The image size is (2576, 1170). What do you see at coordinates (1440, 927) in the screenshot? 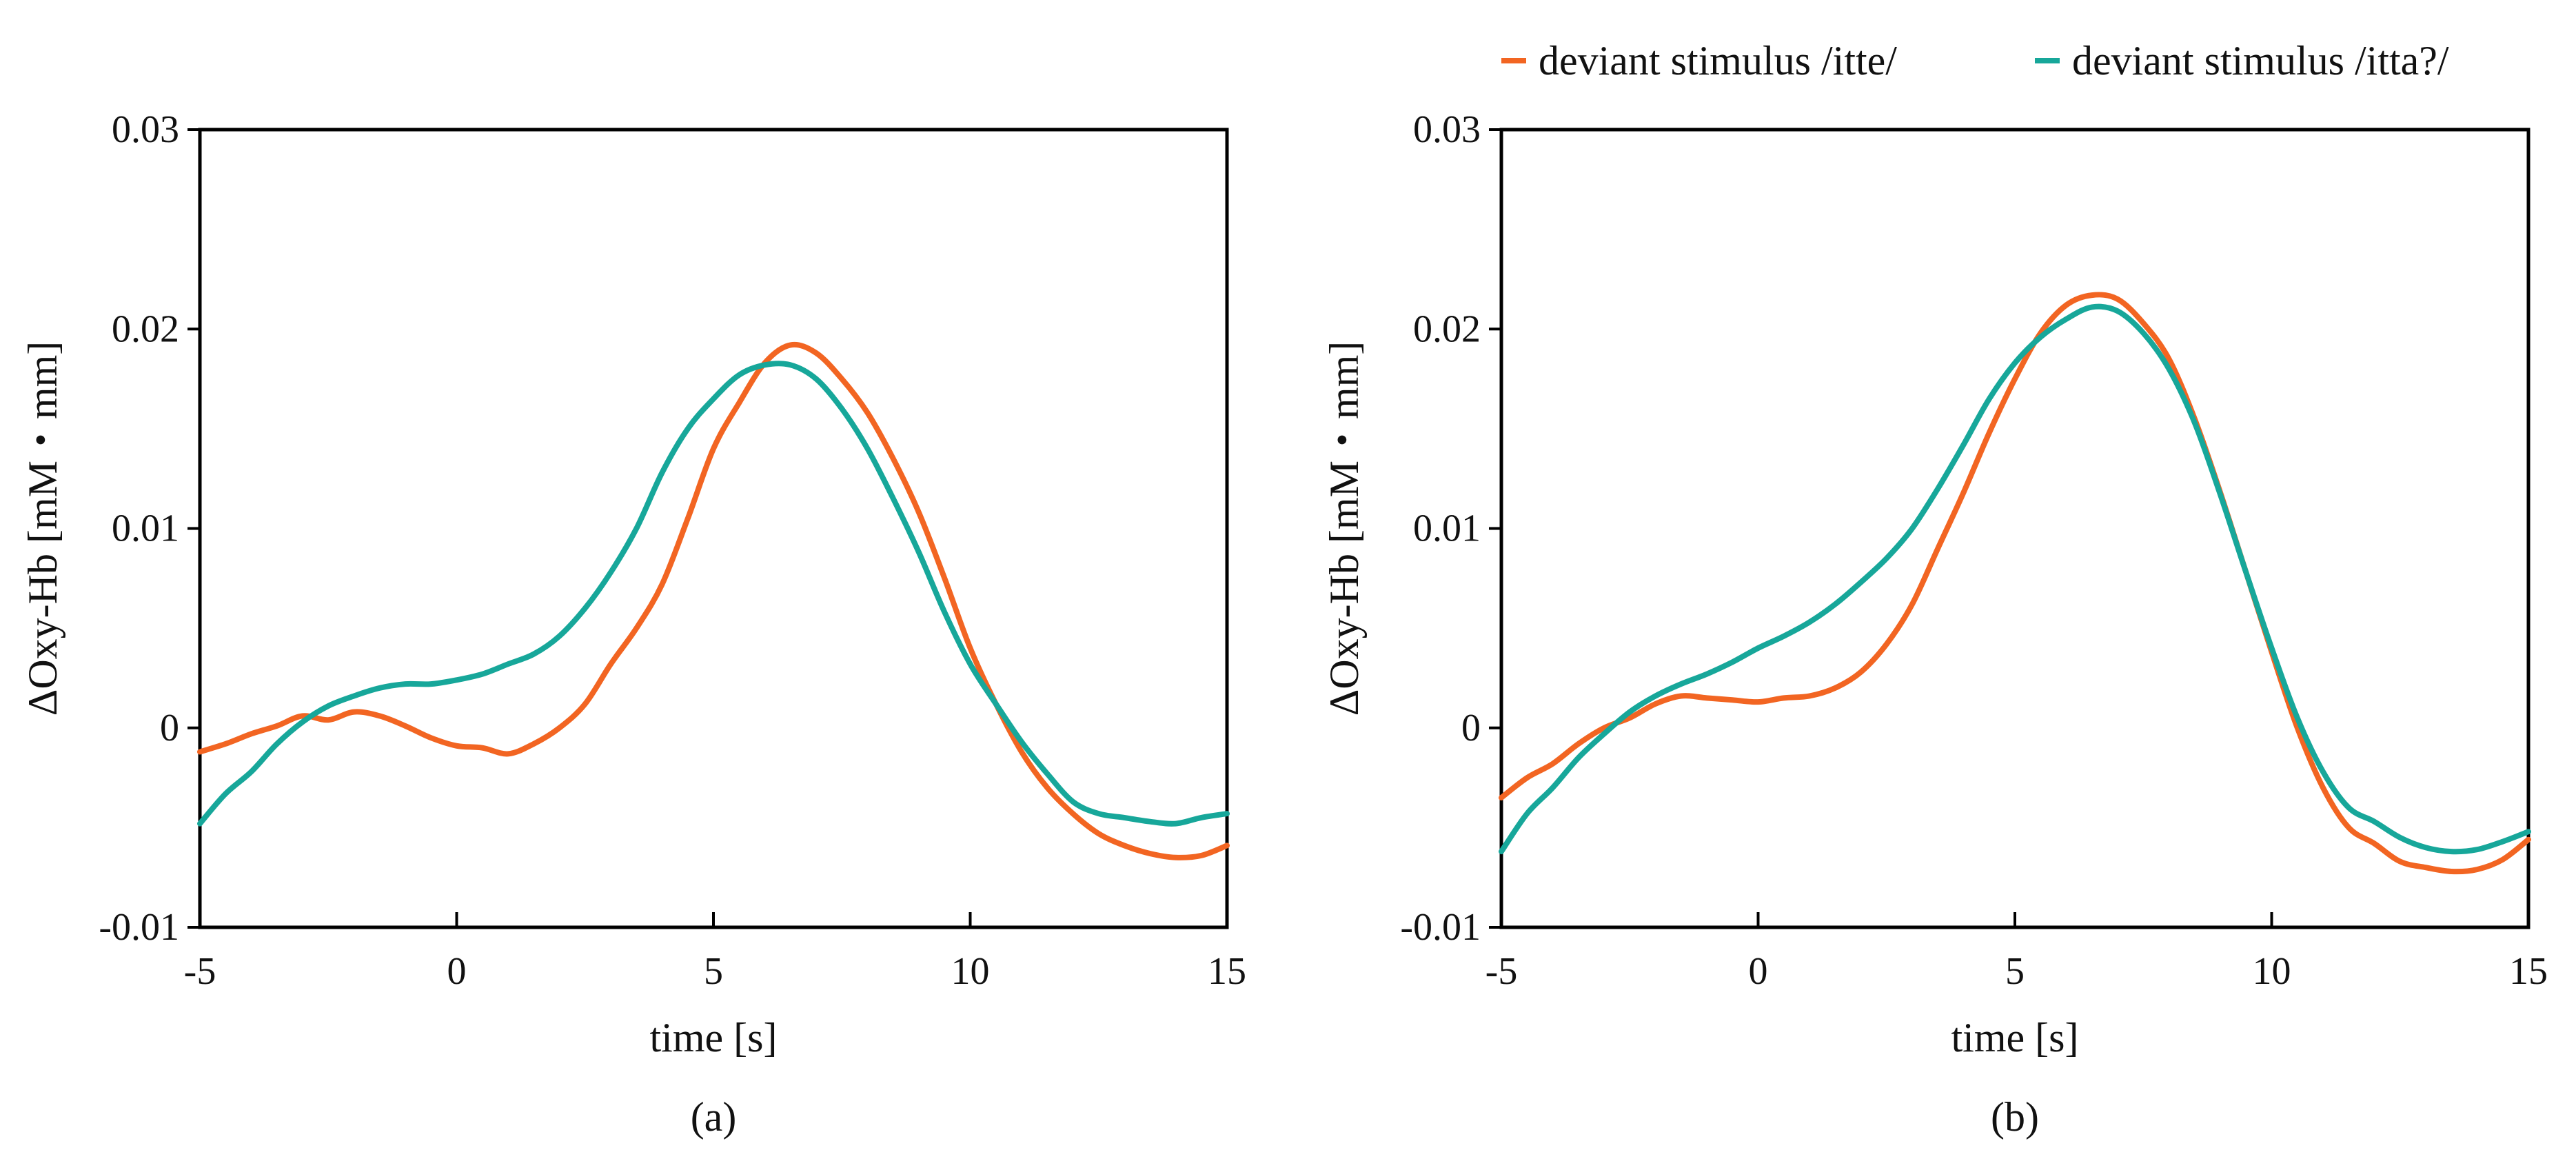
I see `y-tick-label-b-0: -0.01` at bounding box center [1440, 927].